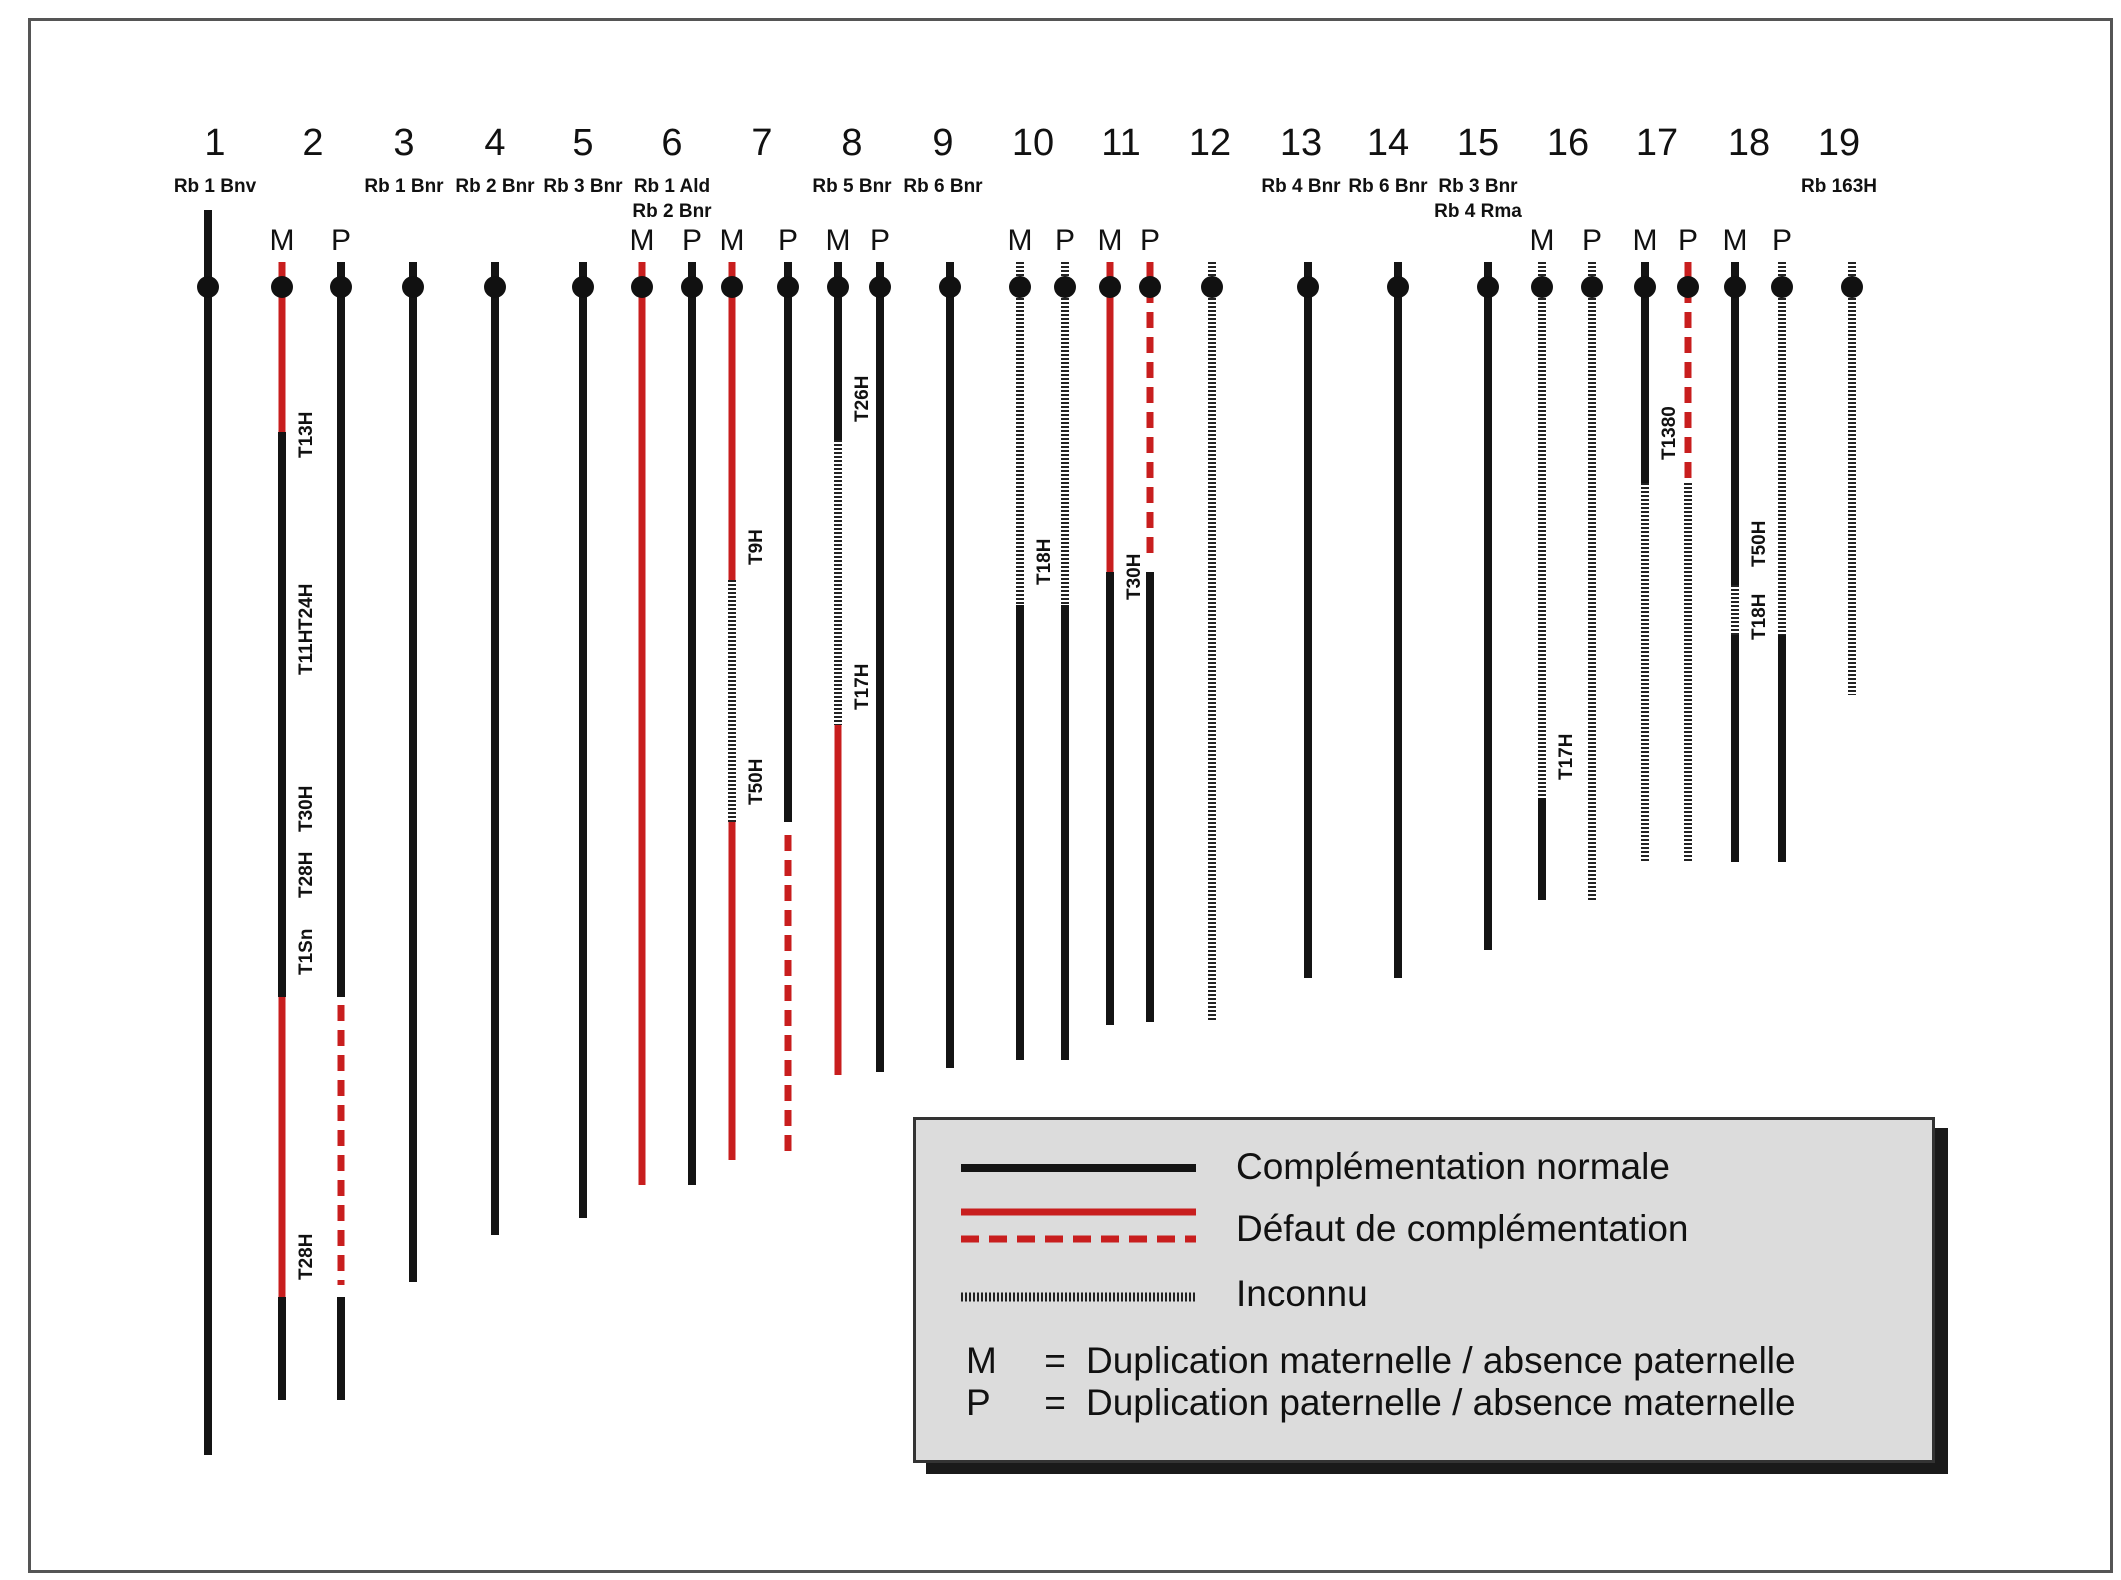 The height and width of the screenshot is (1580, 2121). I want to click on translocation-label: T18H, so click(1759, 617).